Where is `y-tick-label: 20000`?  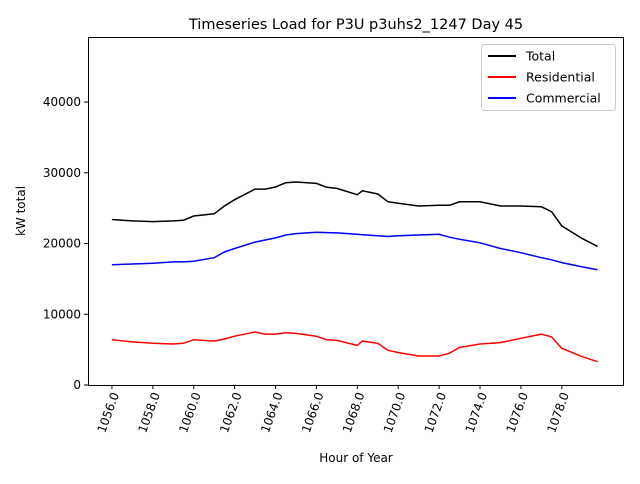 y-tick-label: 20000 is located at coordinates (62, 244).